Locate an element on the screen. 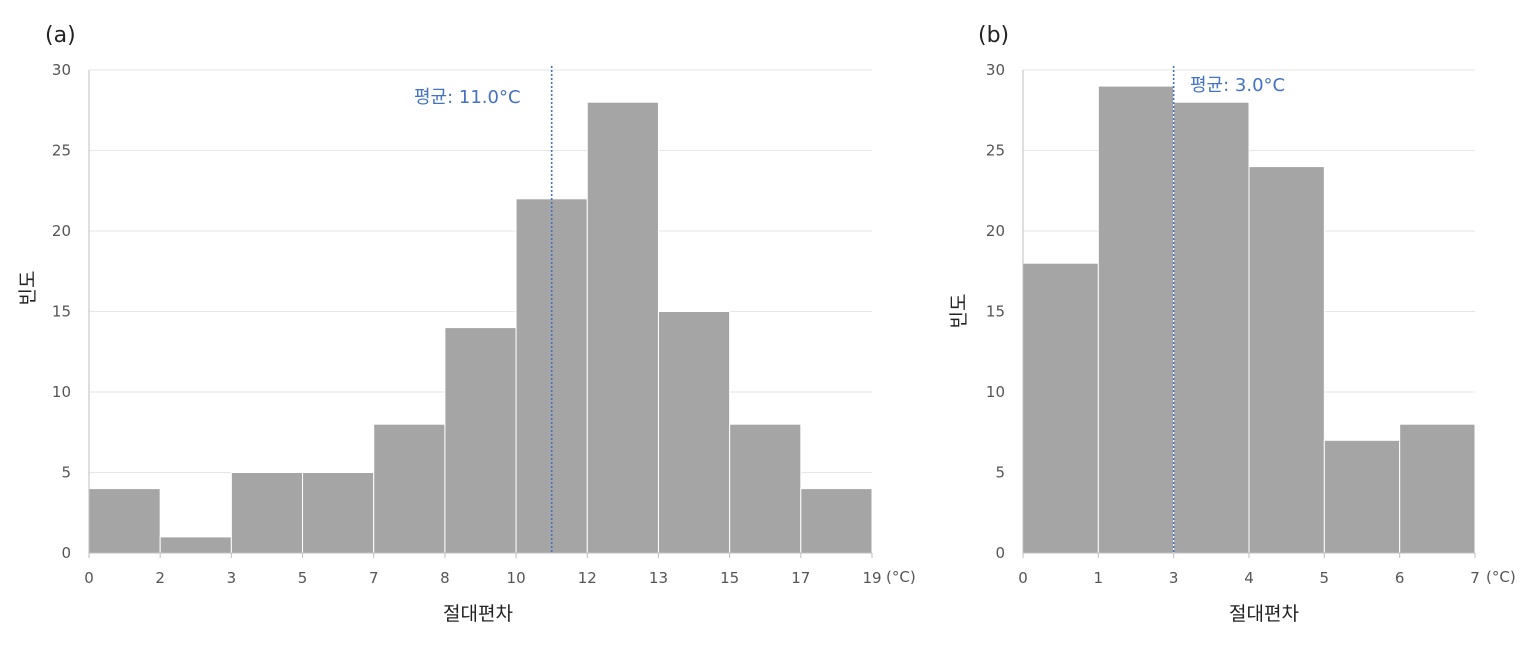 This screenshot has width=1539, height=645. x-tick-label: 12 is located at coordinates (587, 578).